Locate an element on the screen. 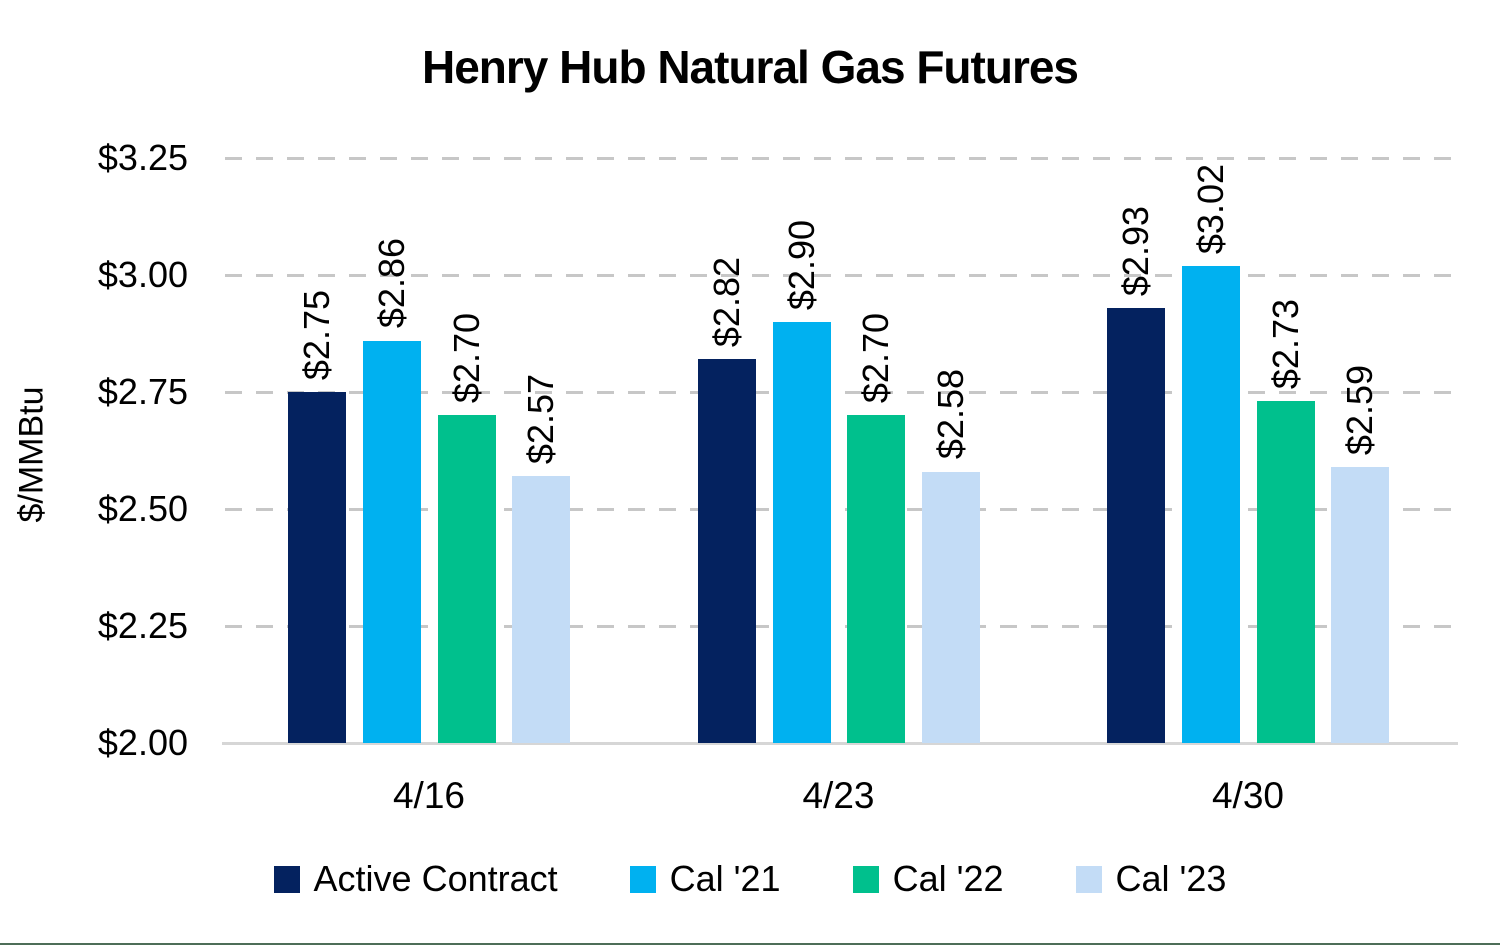 The image size is (1500, 947). legend-label: Active Contract is located at coordinates (435, 878).